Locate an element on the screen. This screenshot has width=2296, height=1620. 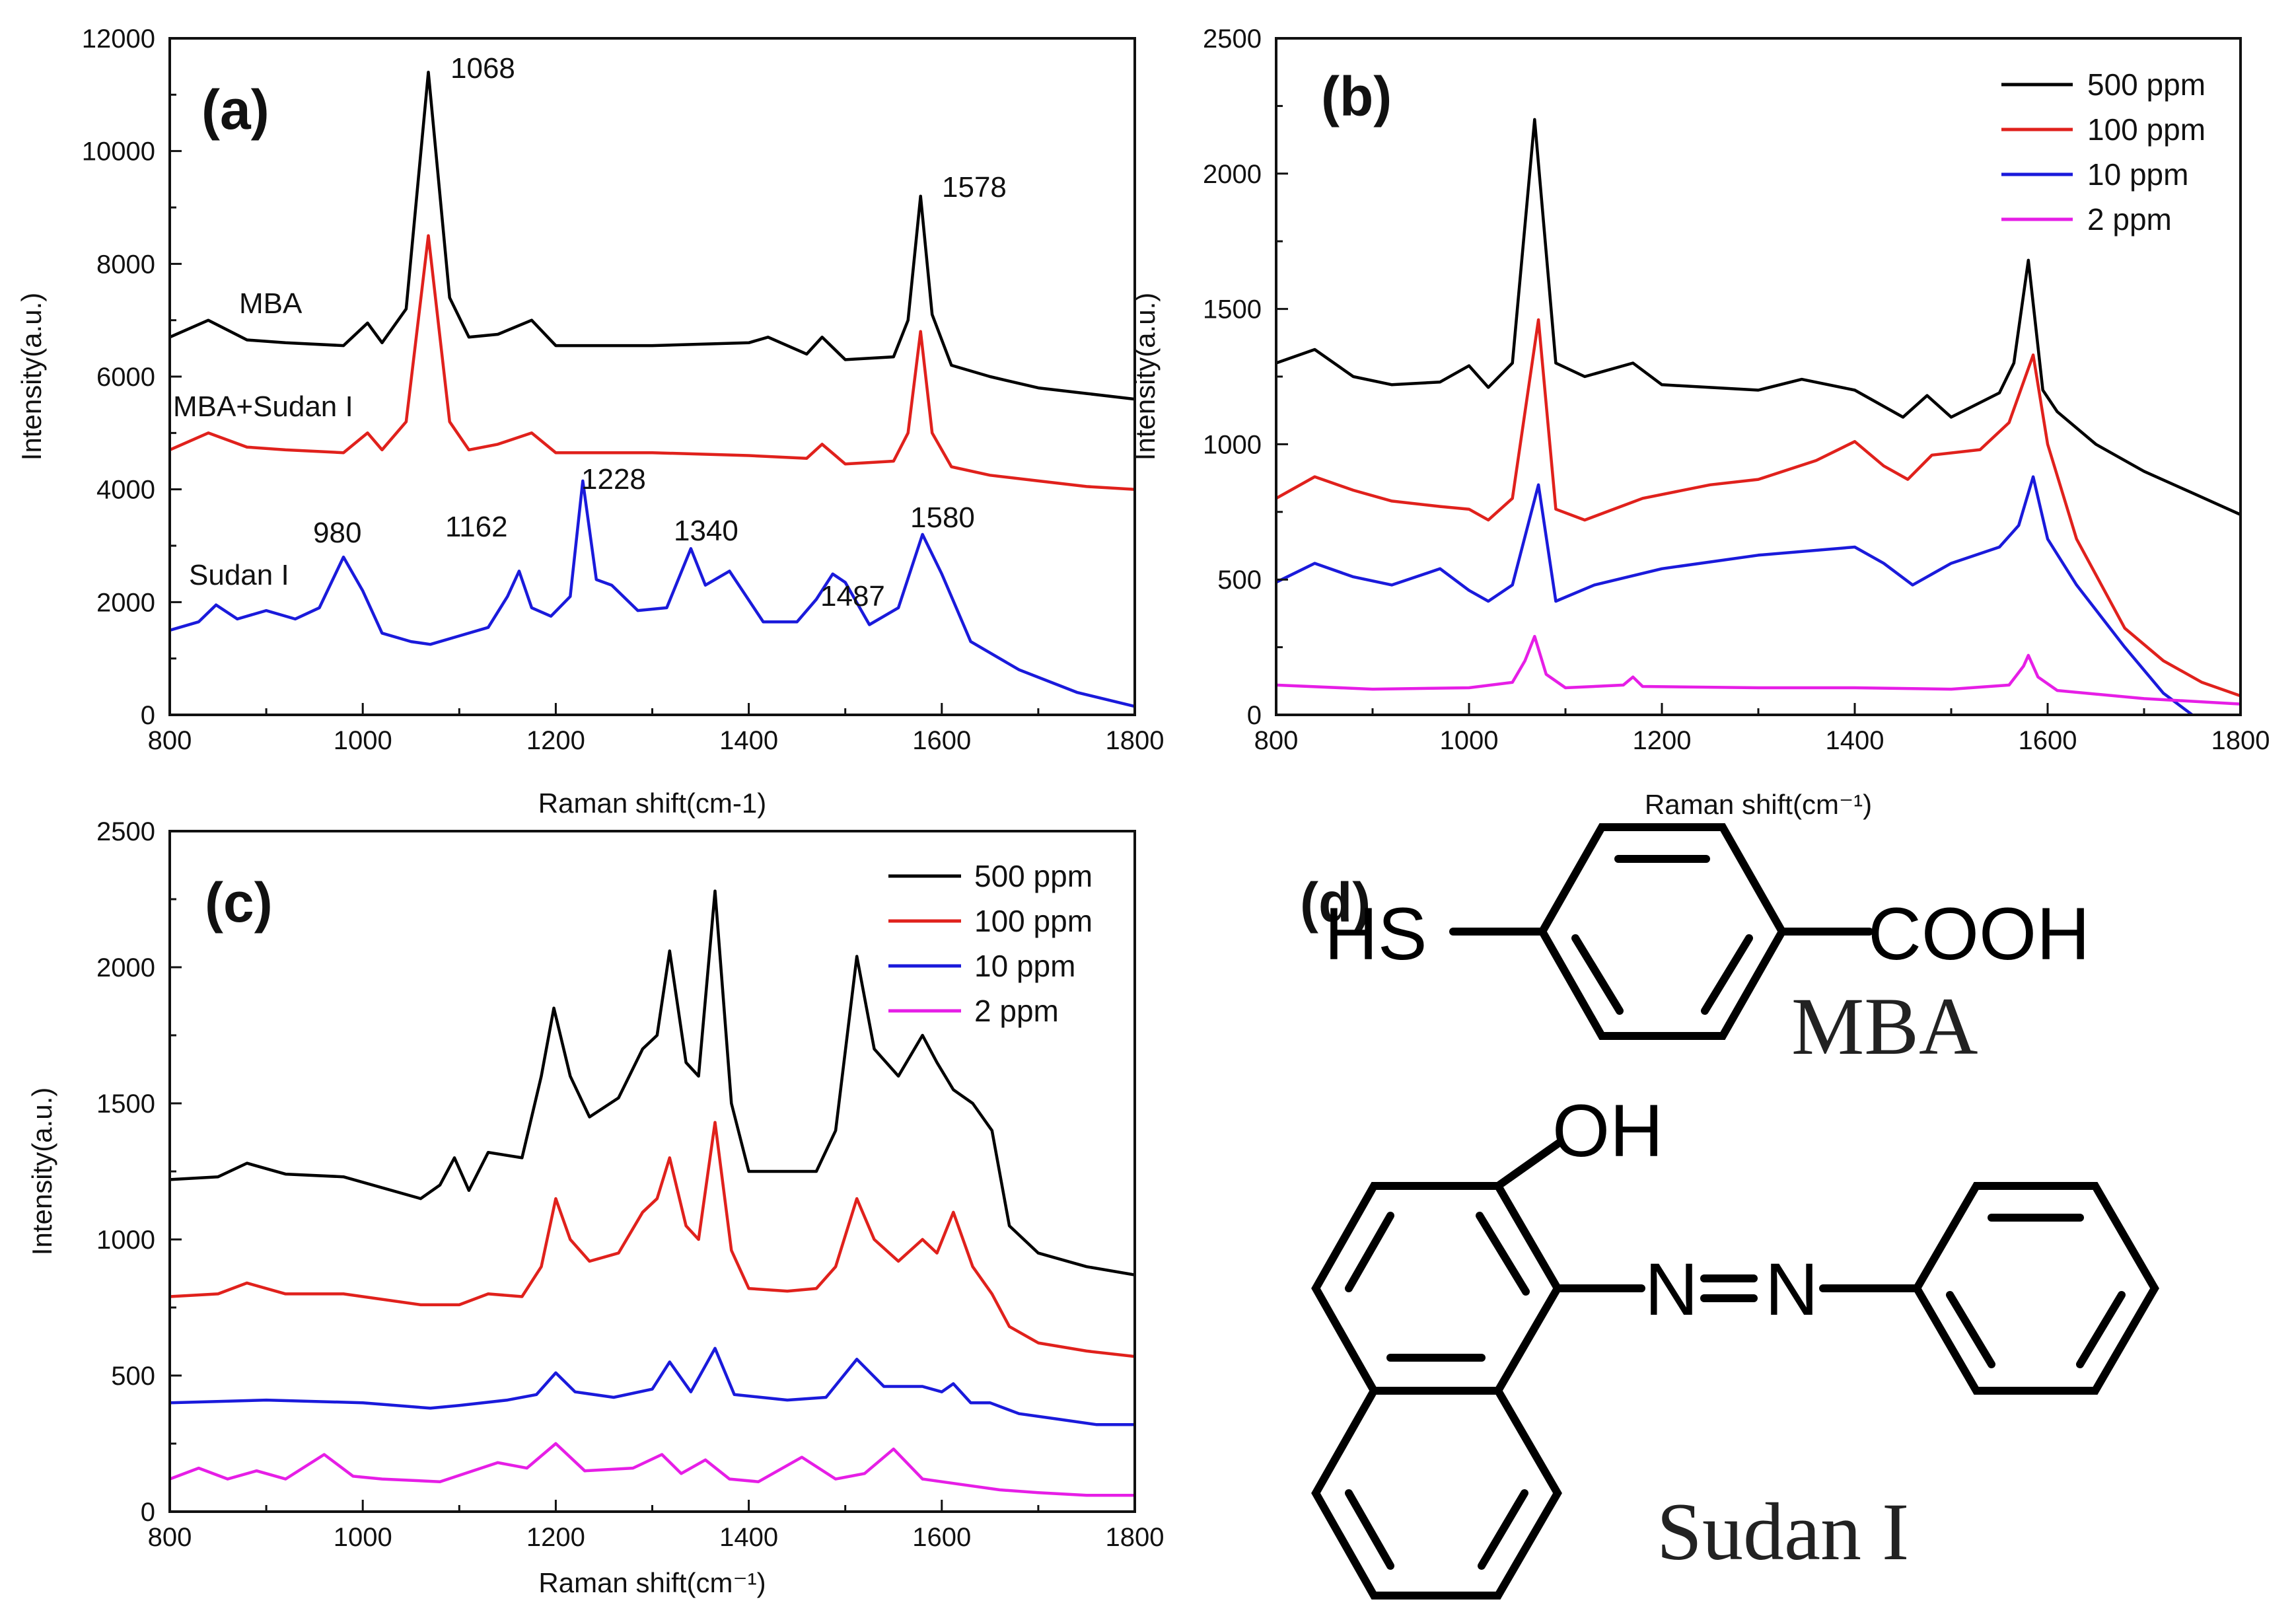
y-axis-title-a: Intensity(a.u.) is located at coordinates (31, 376).